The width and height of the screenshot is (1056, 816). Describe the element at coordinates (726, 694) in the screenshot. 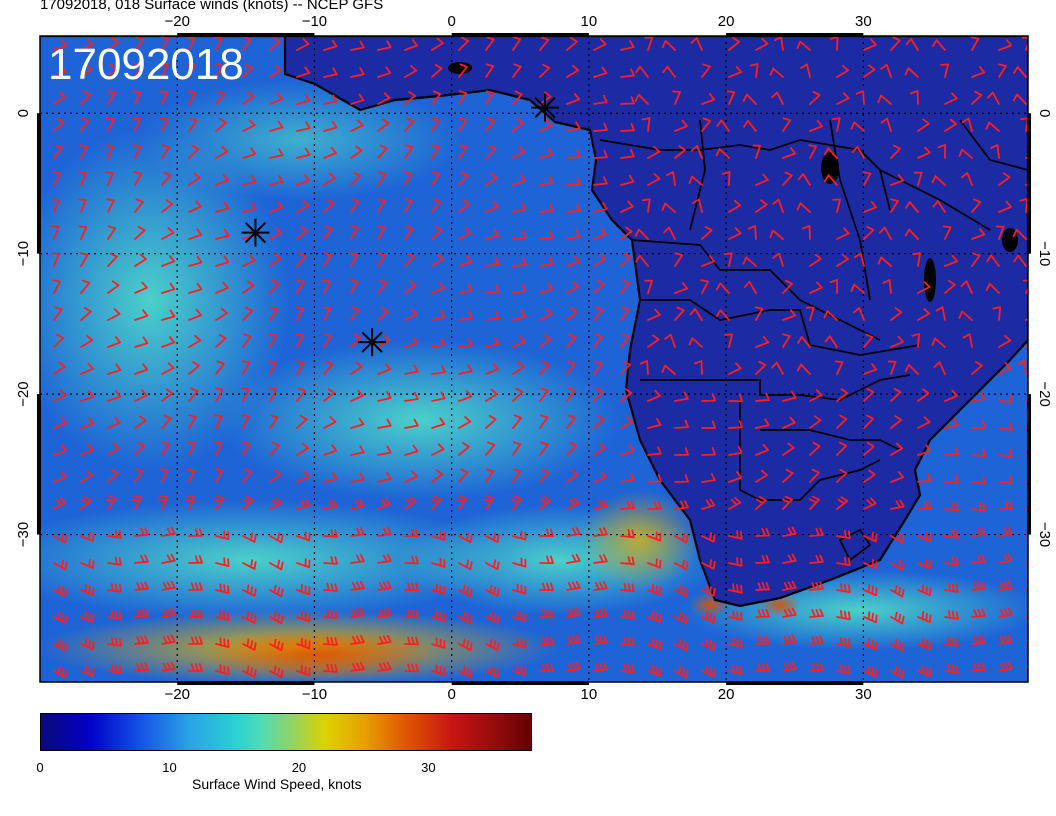

I see `lon-tick-label-bottom: 20` at that location.